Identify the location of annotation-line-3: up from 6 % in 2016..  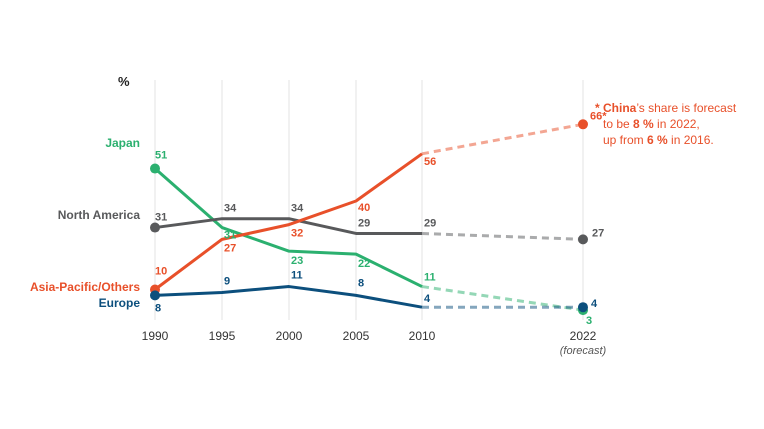
(658, 140).